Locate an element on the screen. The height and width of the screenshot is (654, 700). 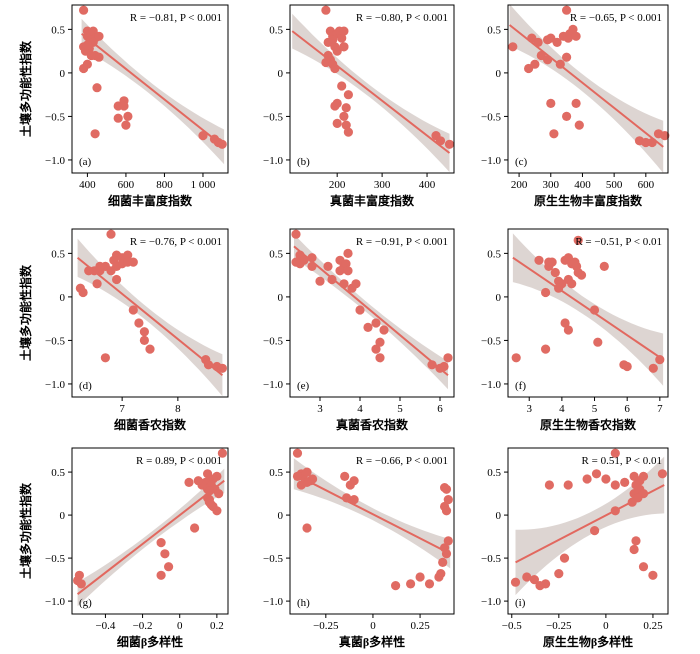
x-tick-label: −0.2 is located at coordinates (143, 626).